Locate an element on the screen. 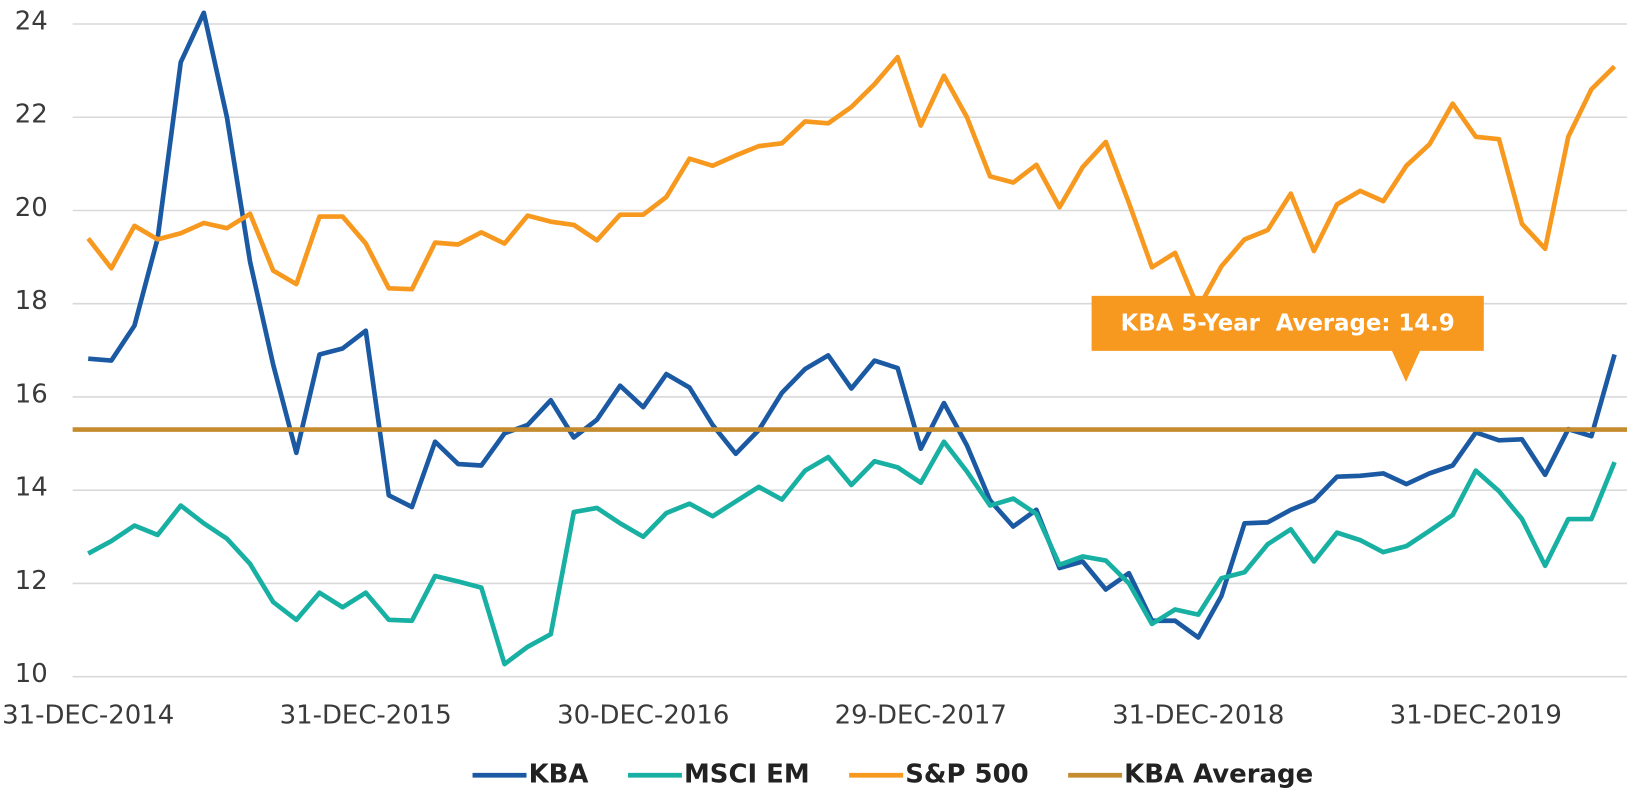  y-tick-label: 10 is located at coordinates (31, 674).